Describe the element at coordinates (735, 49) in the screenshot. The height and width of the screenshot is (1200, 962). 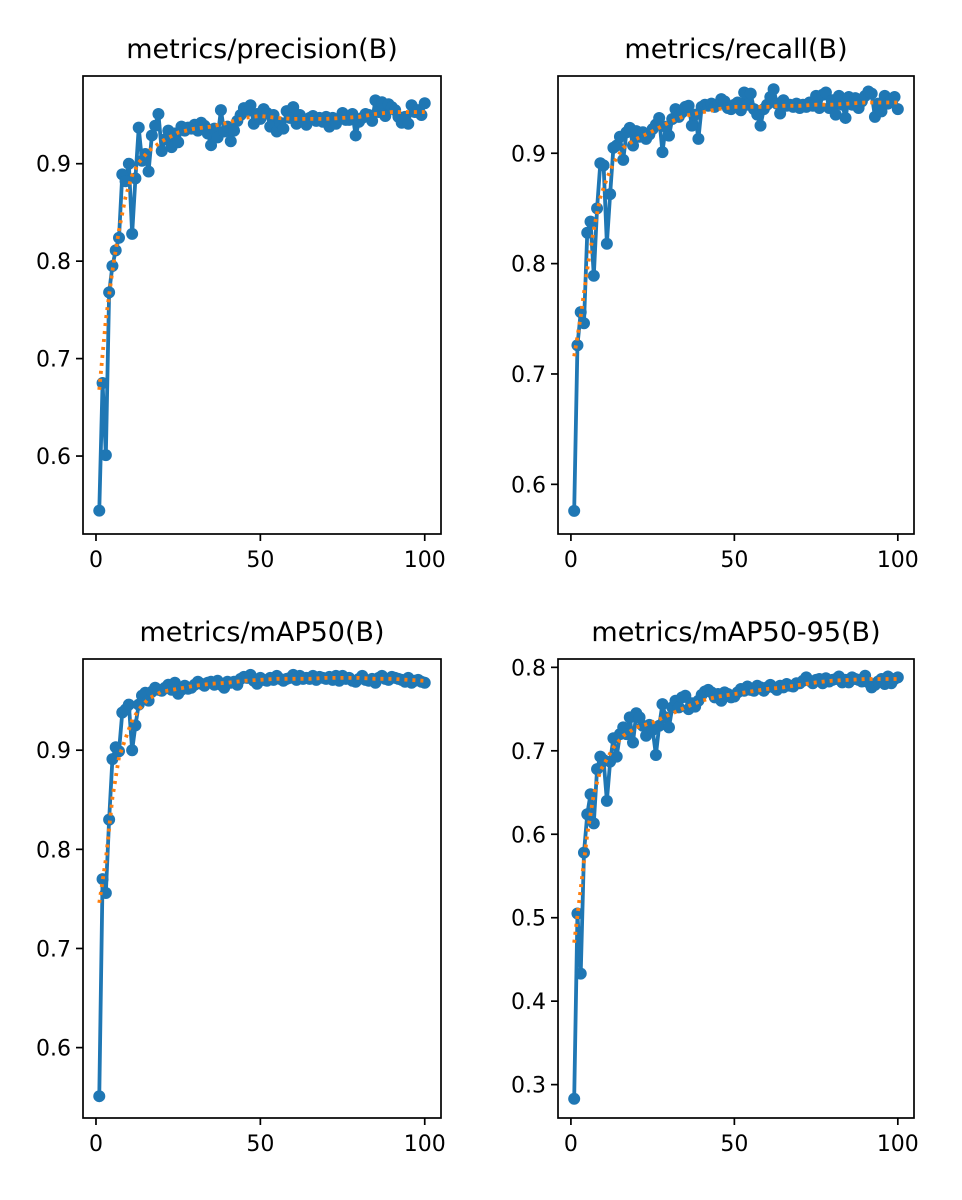
I see `subplot-title: metrics/recall(B)` at that location.